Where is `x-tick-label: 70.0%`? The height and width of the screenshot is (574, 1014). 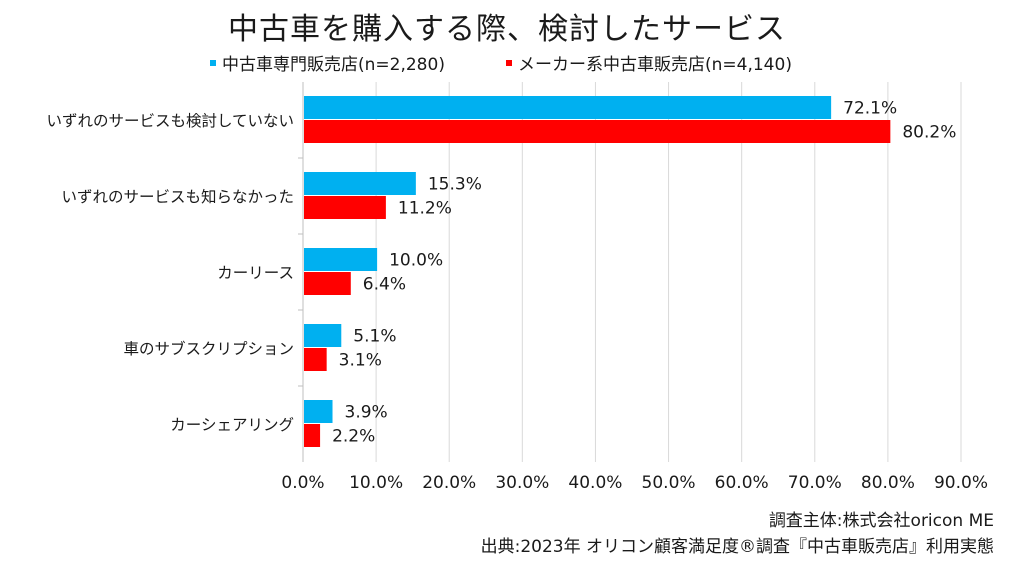 x-tick-label: 70.0% is located at coordinates (815, 483).